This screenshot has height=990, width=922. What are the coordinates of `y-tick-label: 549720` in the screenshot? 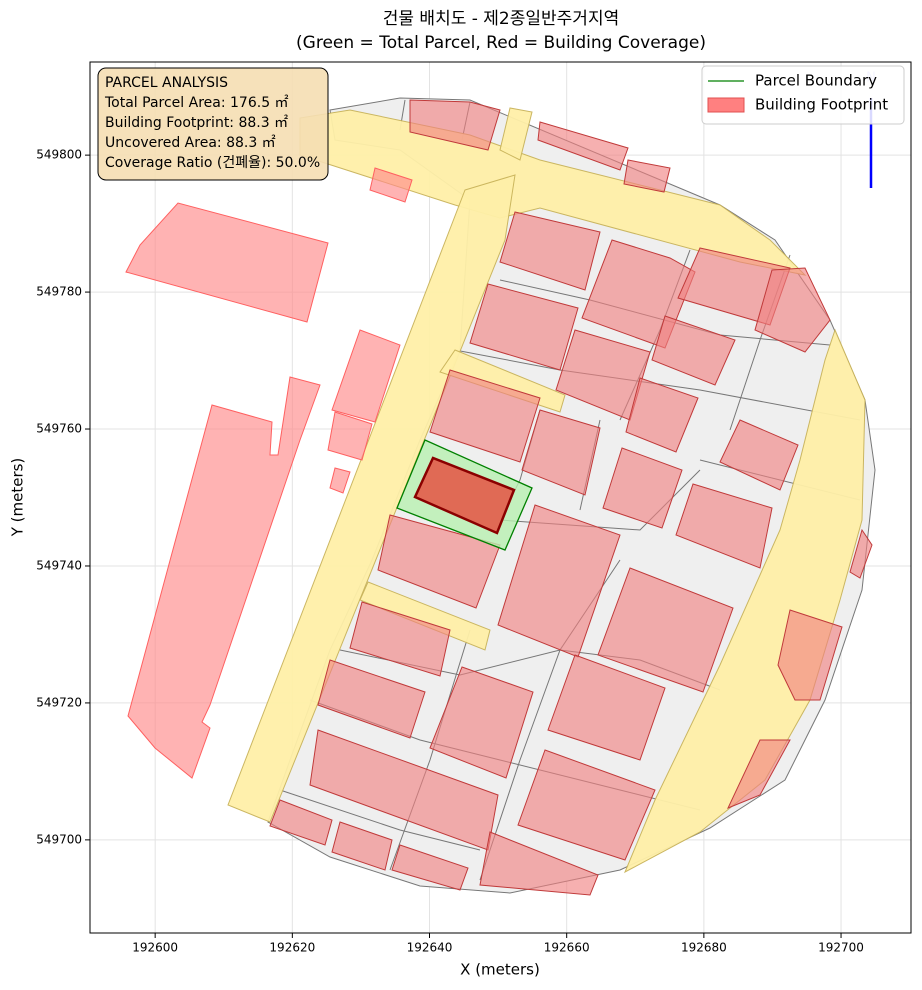 It's located at (59, 702).